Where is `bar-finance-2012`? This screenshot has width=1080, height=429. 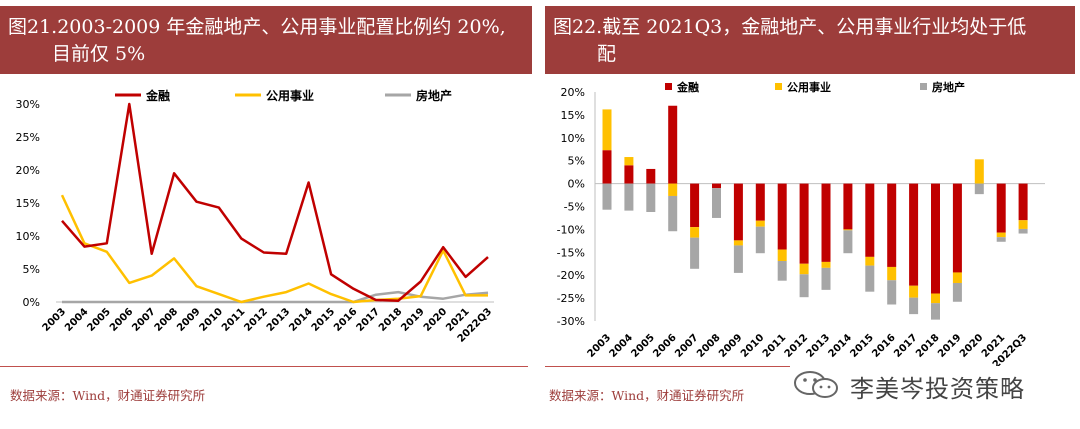 bar-finance-2012 is located at coordinates (804, 223).